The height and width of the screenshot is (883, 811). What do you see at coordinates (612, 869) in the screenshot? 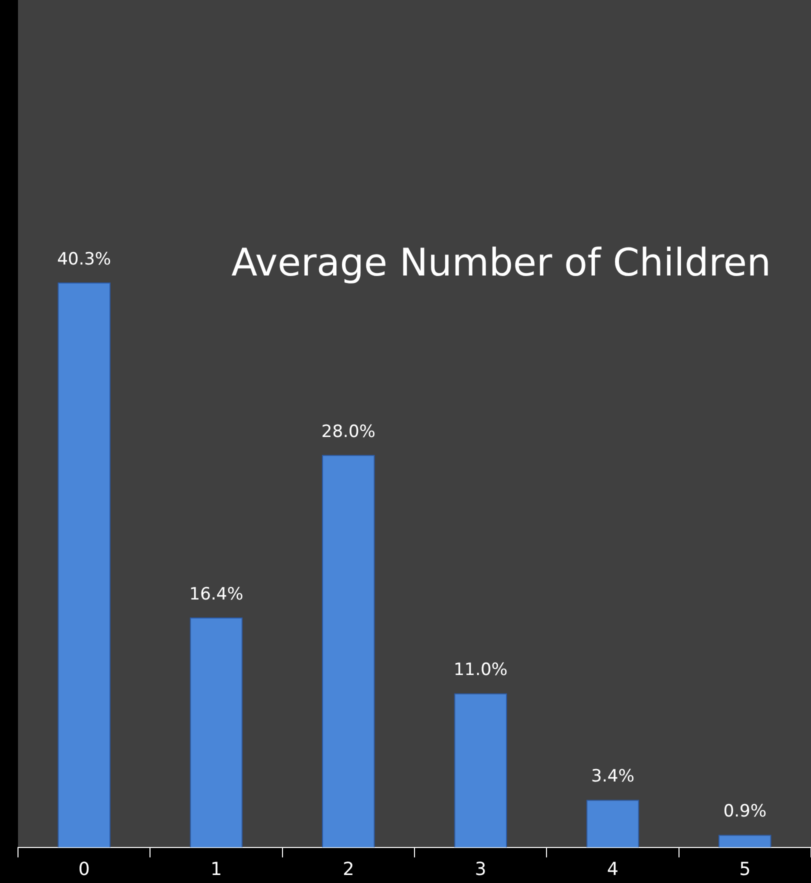
I see `x-tick-label: 4` at bounding box center [612, 869].